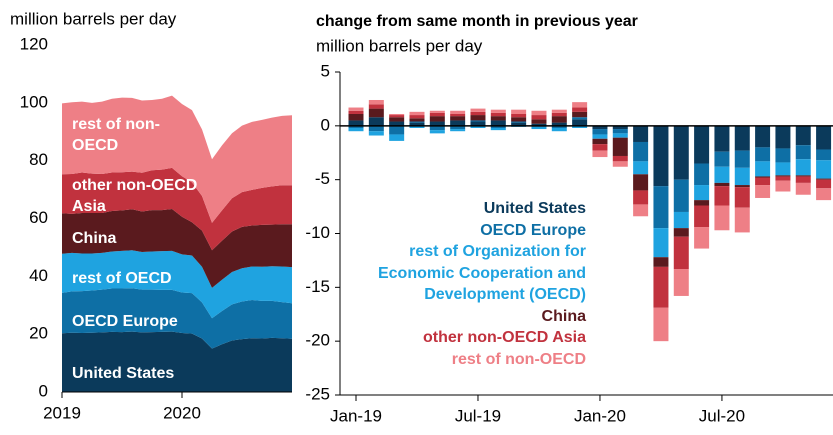 This screenshot has height=435, width=833. What do you see at coordinates (600, 415) in the screenshot?
I see `x-tick-label: Jan-20` at bounding box center [600, 415].